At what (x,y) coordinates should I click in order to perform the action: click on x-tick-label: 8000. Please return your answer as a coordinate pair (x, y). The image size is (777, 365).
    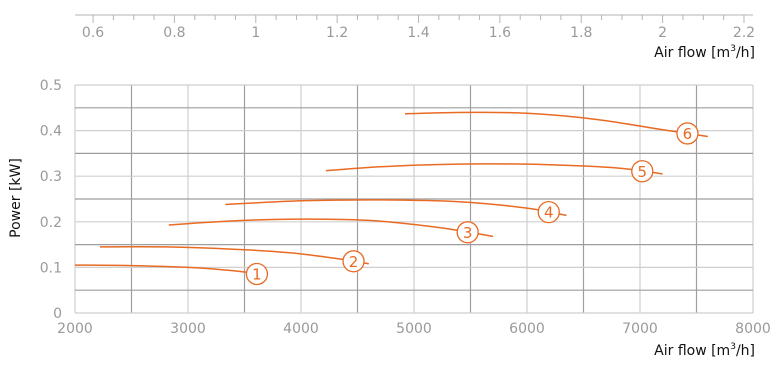
    Looking at the image, I should click on (753, 329).